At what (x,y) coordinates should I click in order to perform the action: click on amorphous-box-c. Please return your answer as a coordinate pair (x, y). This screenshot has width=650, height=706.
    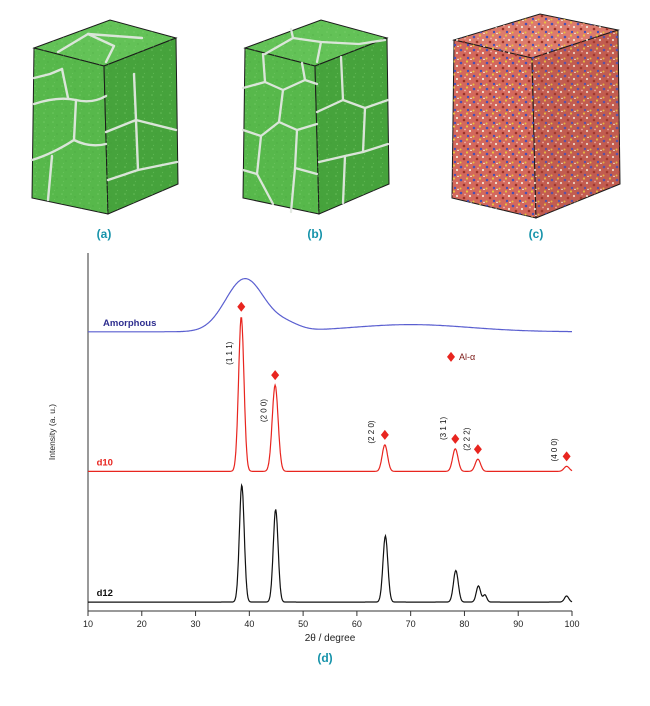
    Looking at the image, I should click on (536, 116).